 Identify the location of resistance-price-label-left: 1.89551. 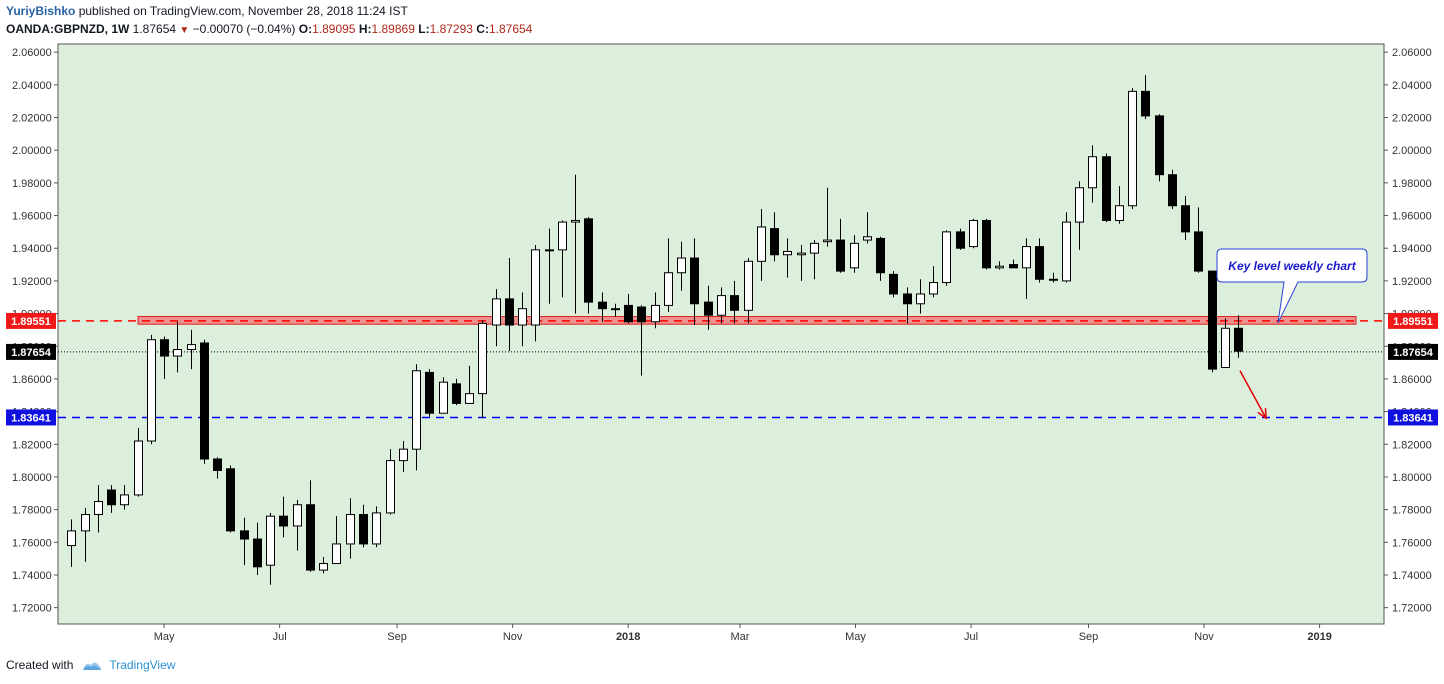
(31, 322).